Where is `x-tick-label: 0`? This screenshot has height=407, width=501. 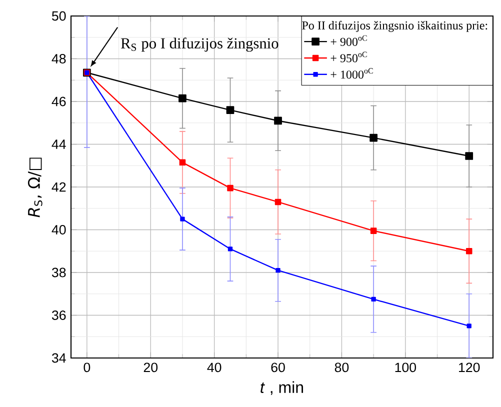 x-tick-label: 0 is located at coordinates (87, 367).